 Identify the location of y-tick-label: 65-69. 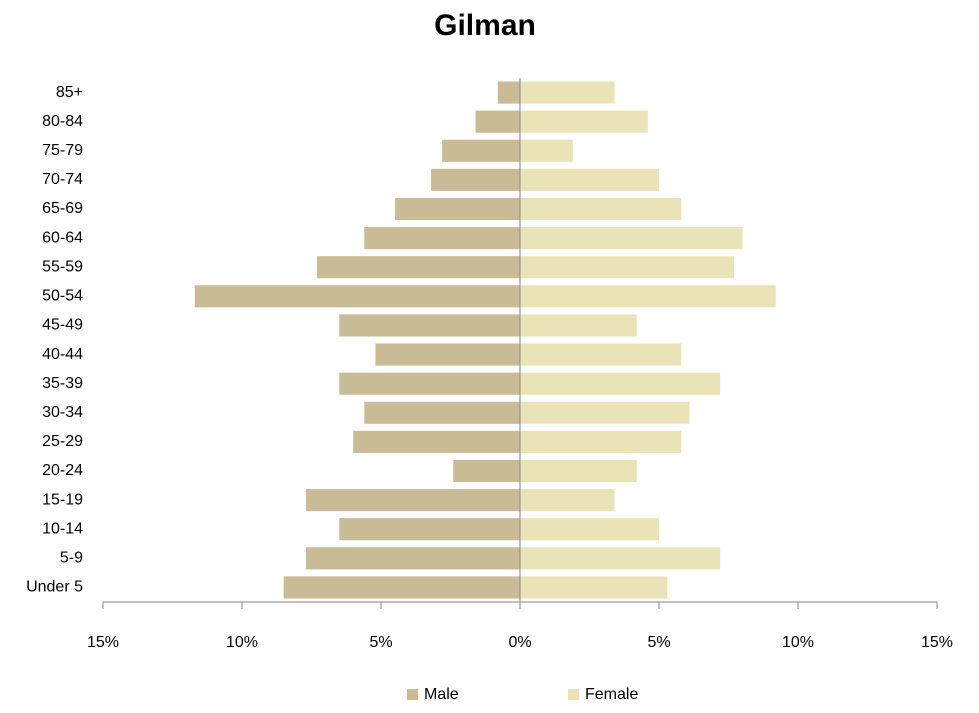
(62, 208).